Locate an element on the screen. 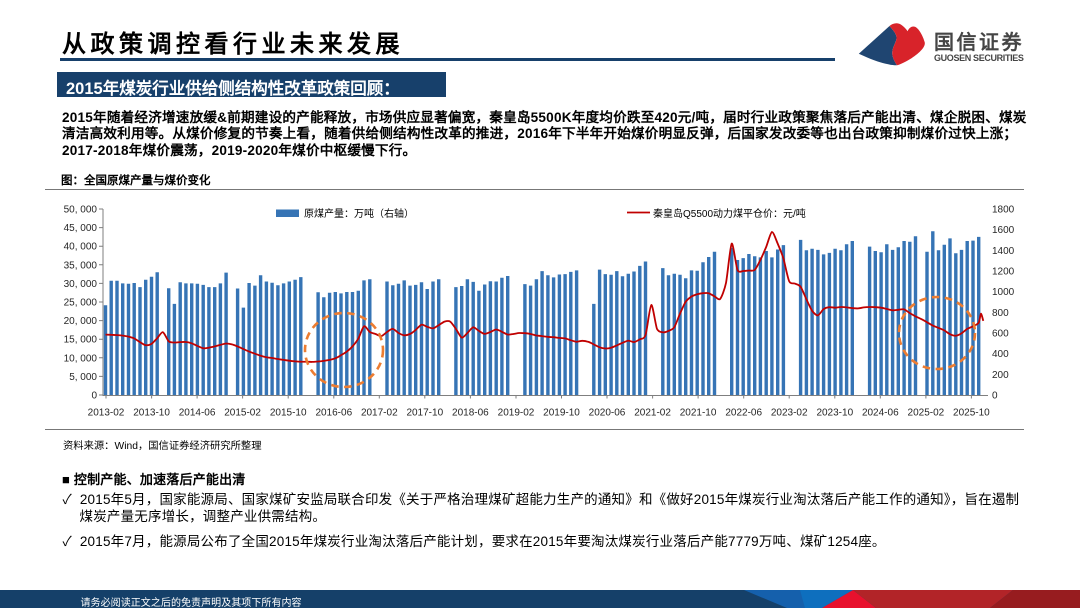  svg-text: 2021-10 is located at coordinates (698, 413).